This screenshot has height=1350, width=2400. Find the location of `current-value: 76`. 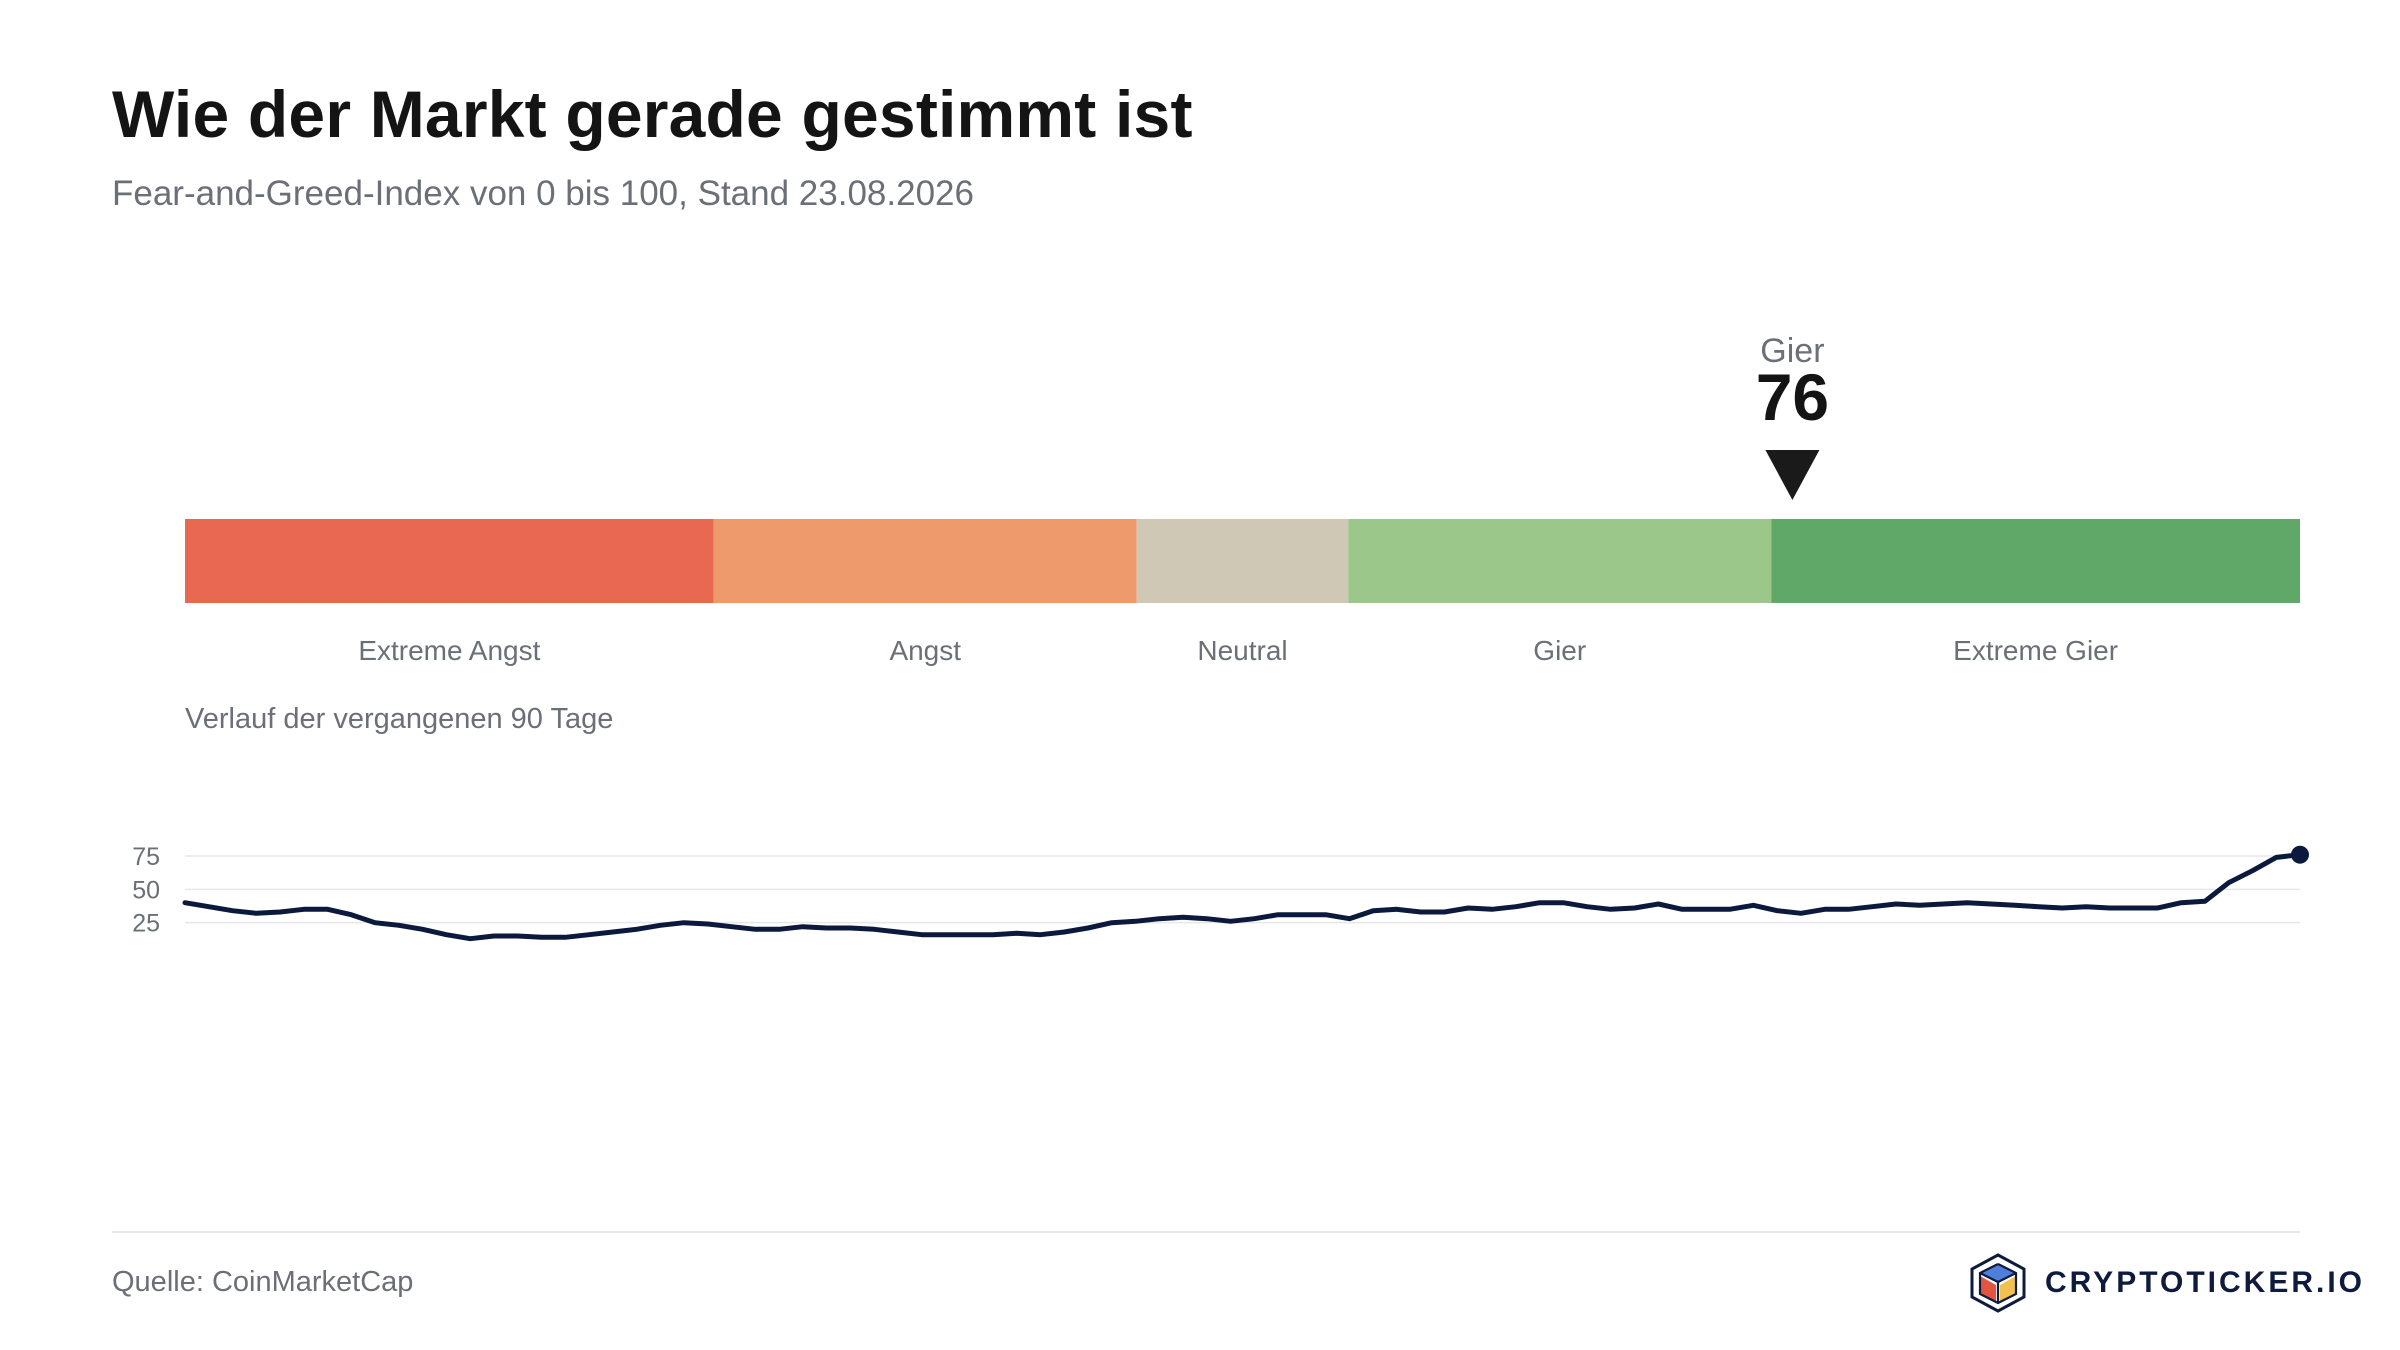

current-value: 76 is located at coordinates (1792, 397).